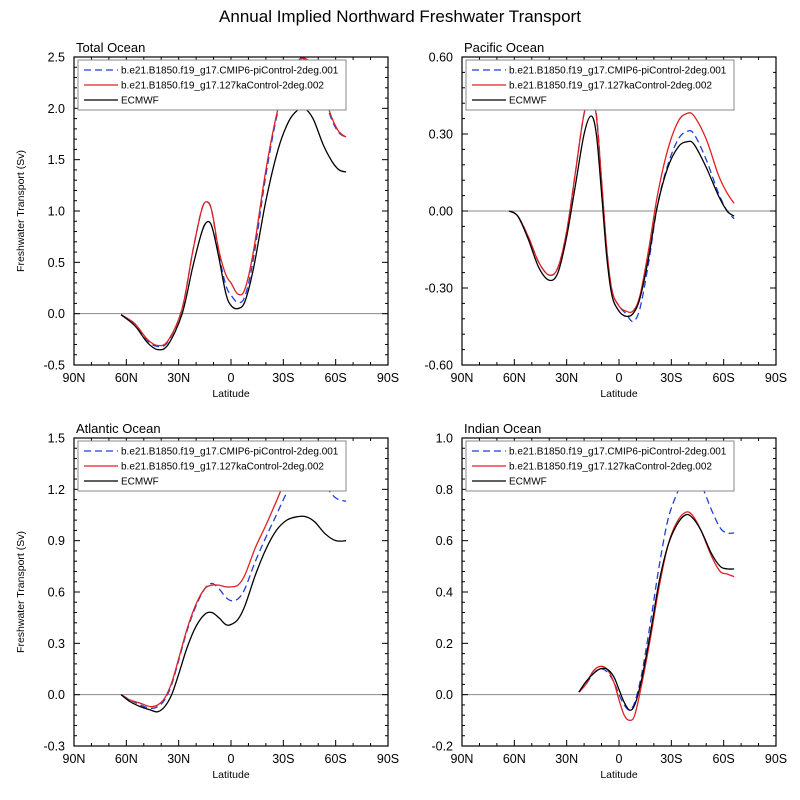  Describe the element at coordinates (444, 593) in the screenshot. I see `y-tick-label: 0.4` at that location.